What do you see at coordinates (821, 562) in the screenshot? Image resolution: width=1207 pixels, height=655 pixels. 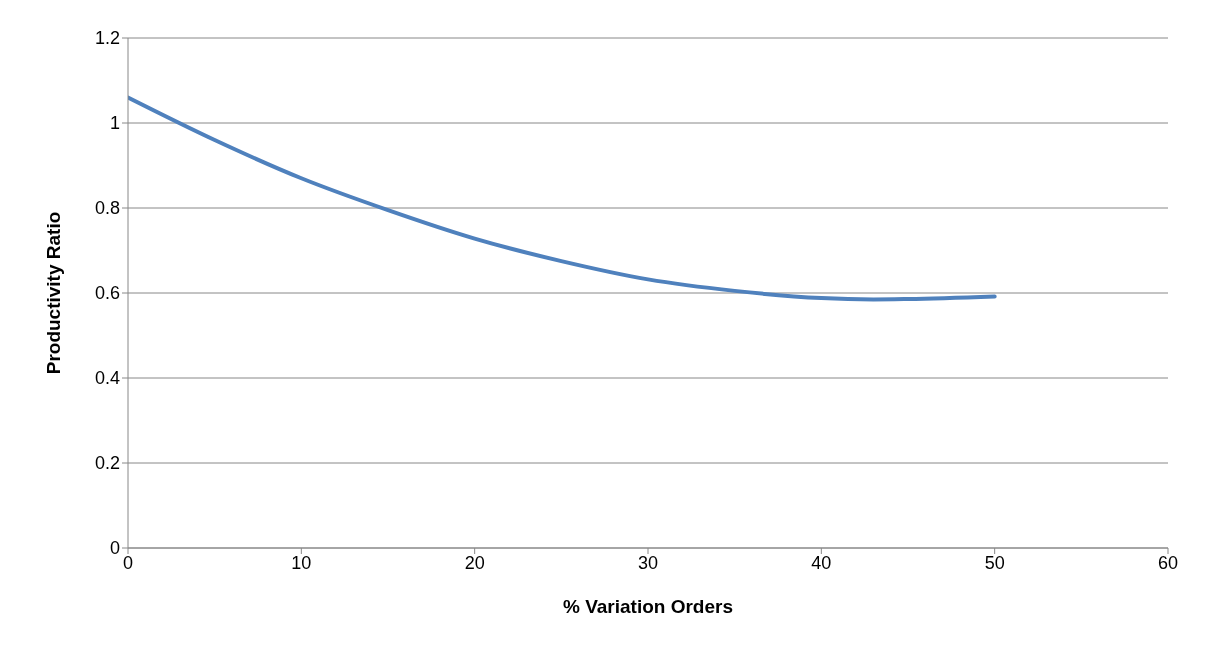 I see `x-tick-label: 40` at bounding box center [821, 562].